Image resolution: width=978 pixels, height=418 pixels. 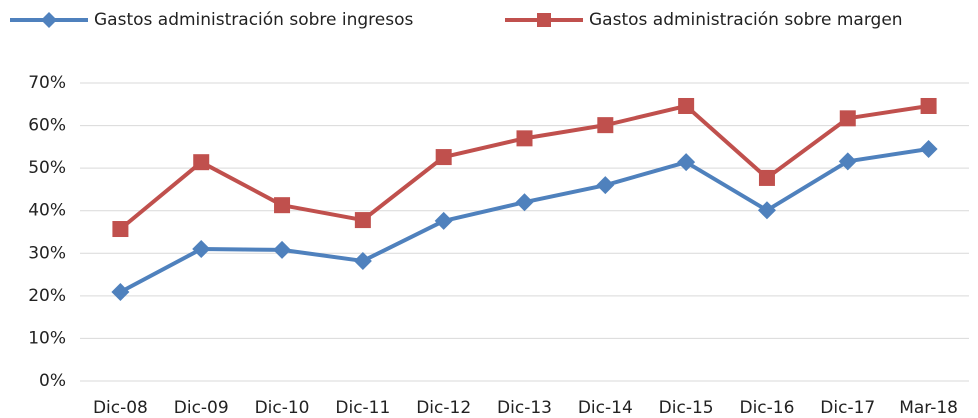 I want to click on x-tick-label: Dic-16, so click(x=766, y=408).